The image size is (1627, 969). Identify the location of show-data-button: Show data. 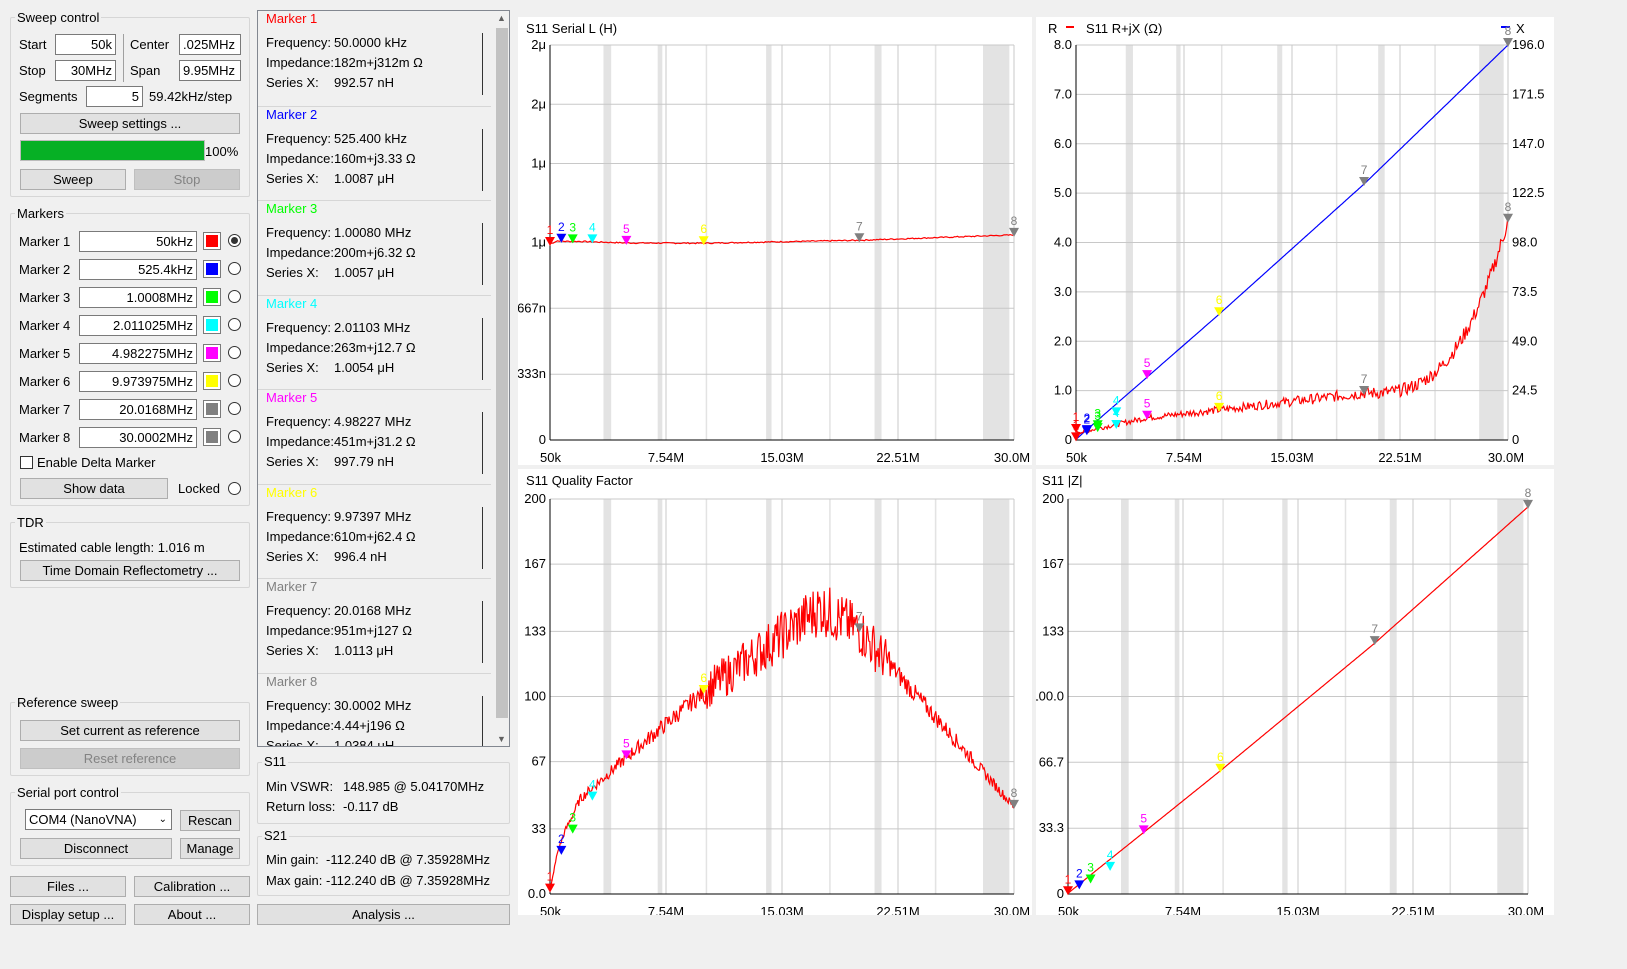
(94, 488).